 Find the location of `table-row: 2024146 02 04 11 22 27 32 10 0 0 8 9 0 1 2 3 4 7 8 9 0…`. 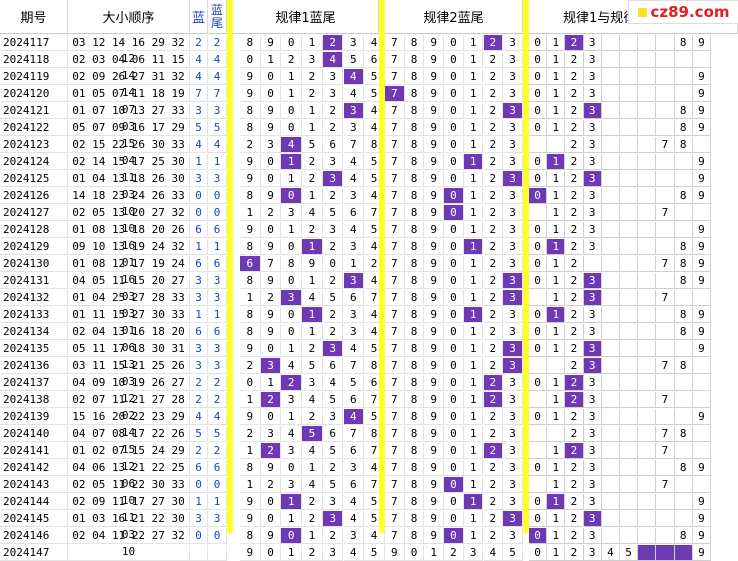

table-row: 2024146 02 04 11 22 27 32 10 0 0 8 9 0 1 2 3 4 7 8 9 0… is located at coordinates (369, 543).